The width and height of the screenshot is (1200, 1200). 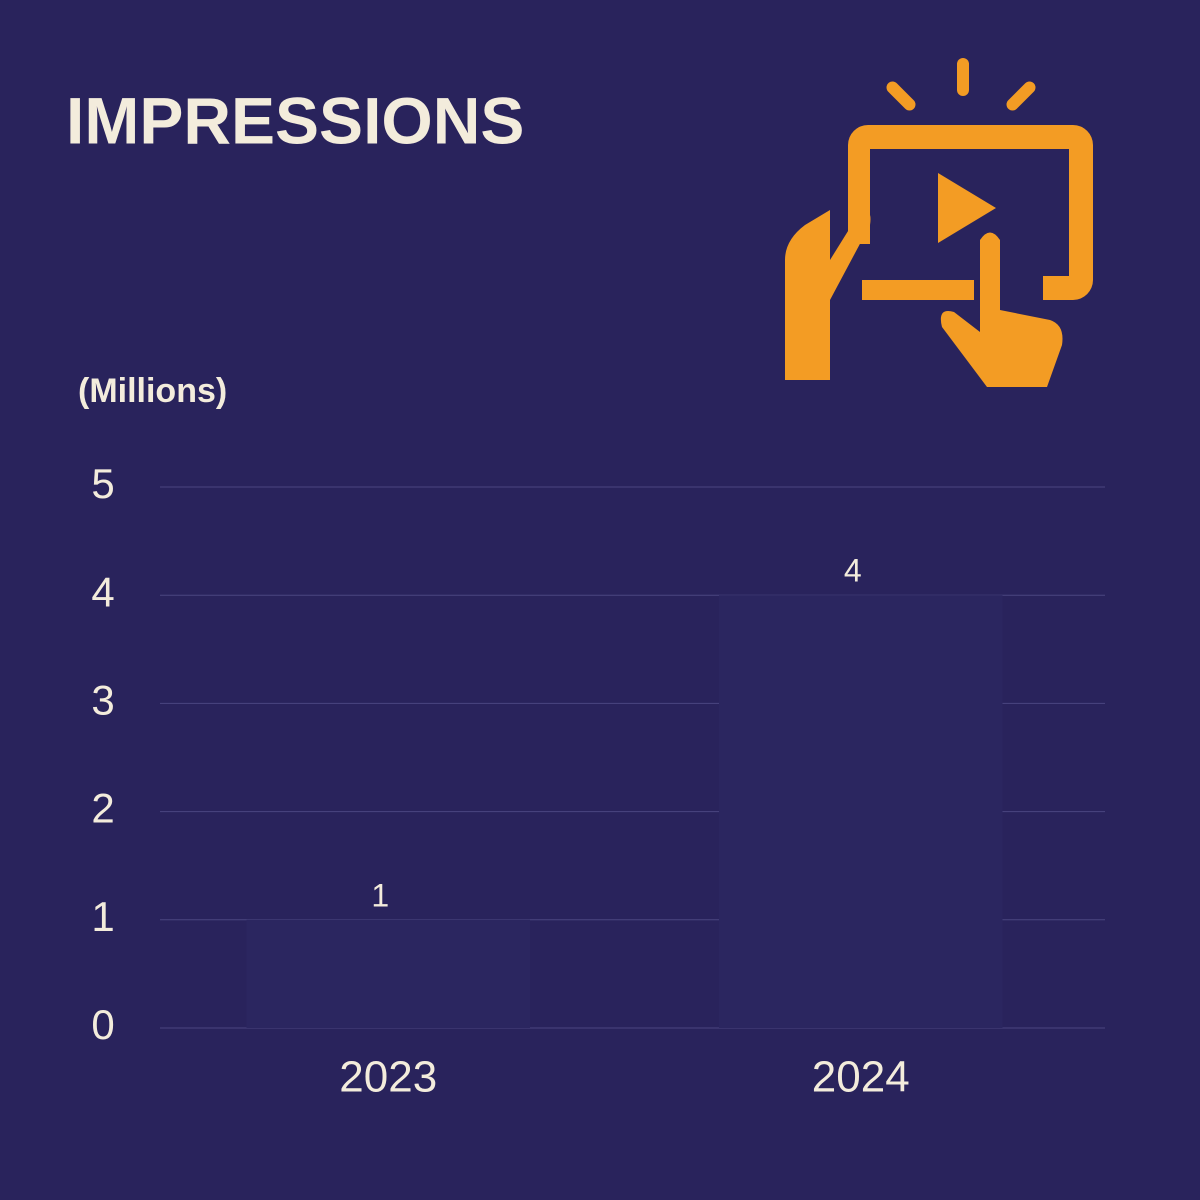 What do you see at coordinates (861, 1077) in the screenshot?
I see `x-tick-label: 2024` at bounding box center [861, 1077].